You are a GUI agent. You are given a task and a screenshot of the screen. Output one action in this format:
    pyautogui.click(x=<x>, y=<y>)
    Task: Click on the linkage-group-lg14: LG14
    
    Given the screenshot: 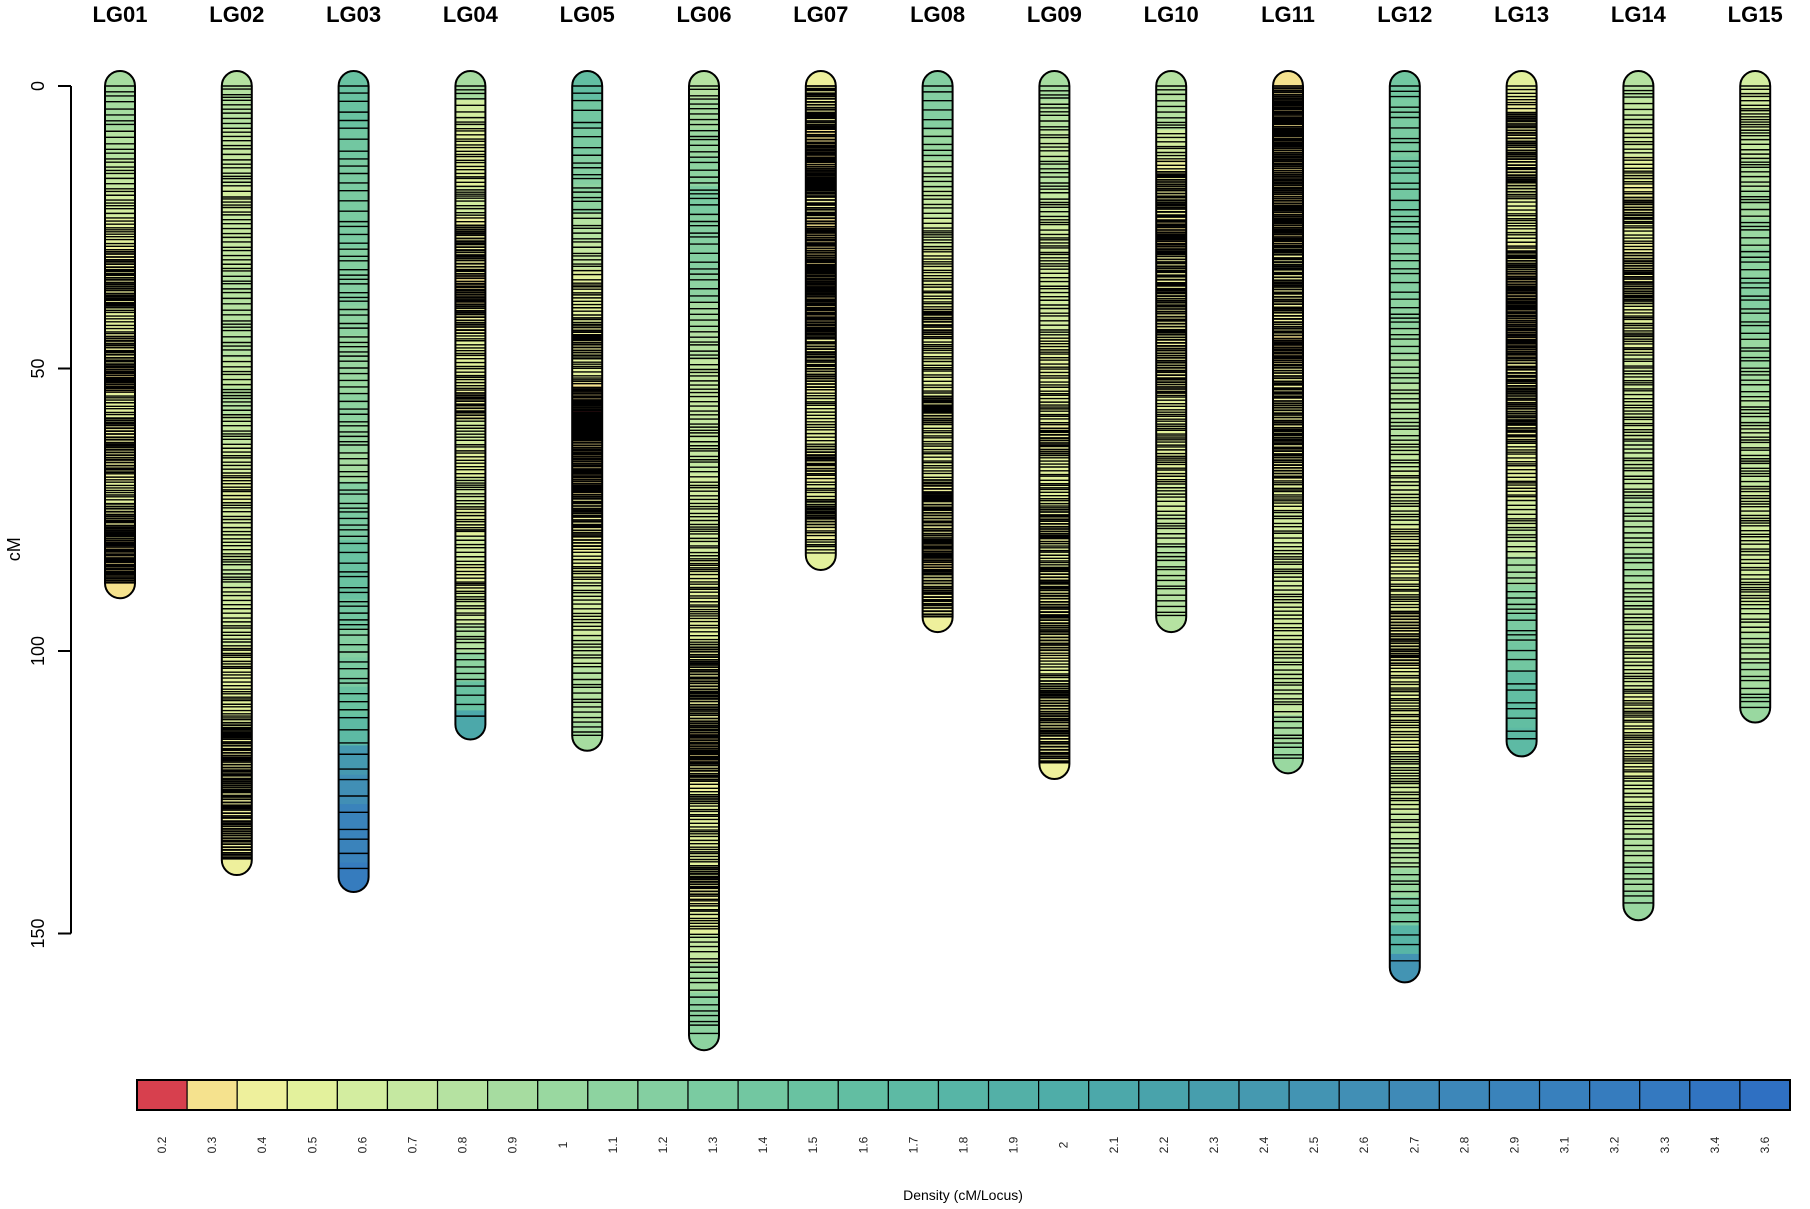 What is the action you would take?
    pyautogui.click(x=1639, y=462)
    